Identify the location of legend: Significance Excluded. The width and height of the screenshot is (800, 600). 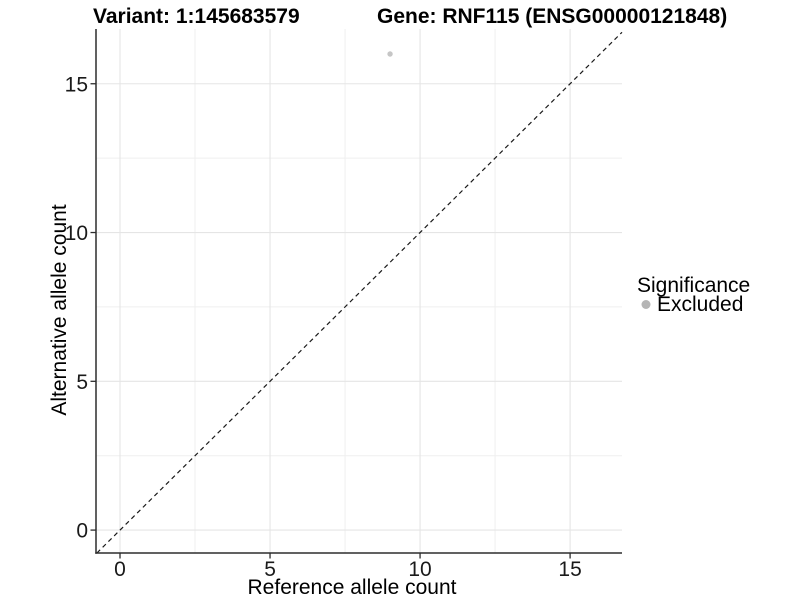
(693, 295).